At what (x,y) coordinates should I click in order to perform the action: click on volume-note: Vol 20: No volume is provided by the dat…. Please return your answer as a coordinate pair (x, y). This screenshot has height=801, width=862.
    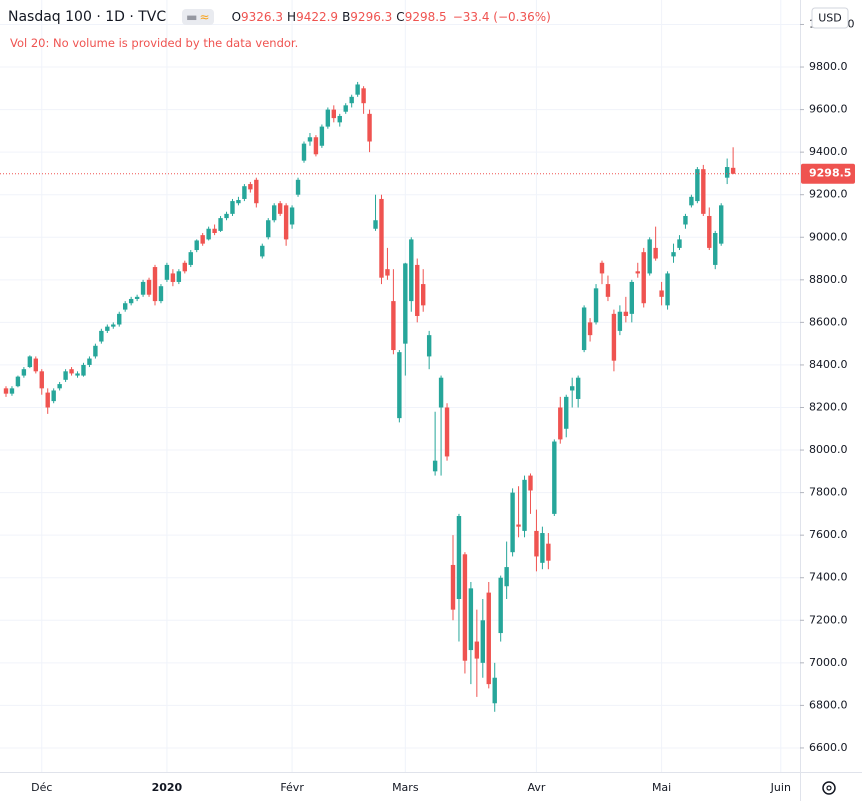
    Looking at the image, I should click on (154, 43).